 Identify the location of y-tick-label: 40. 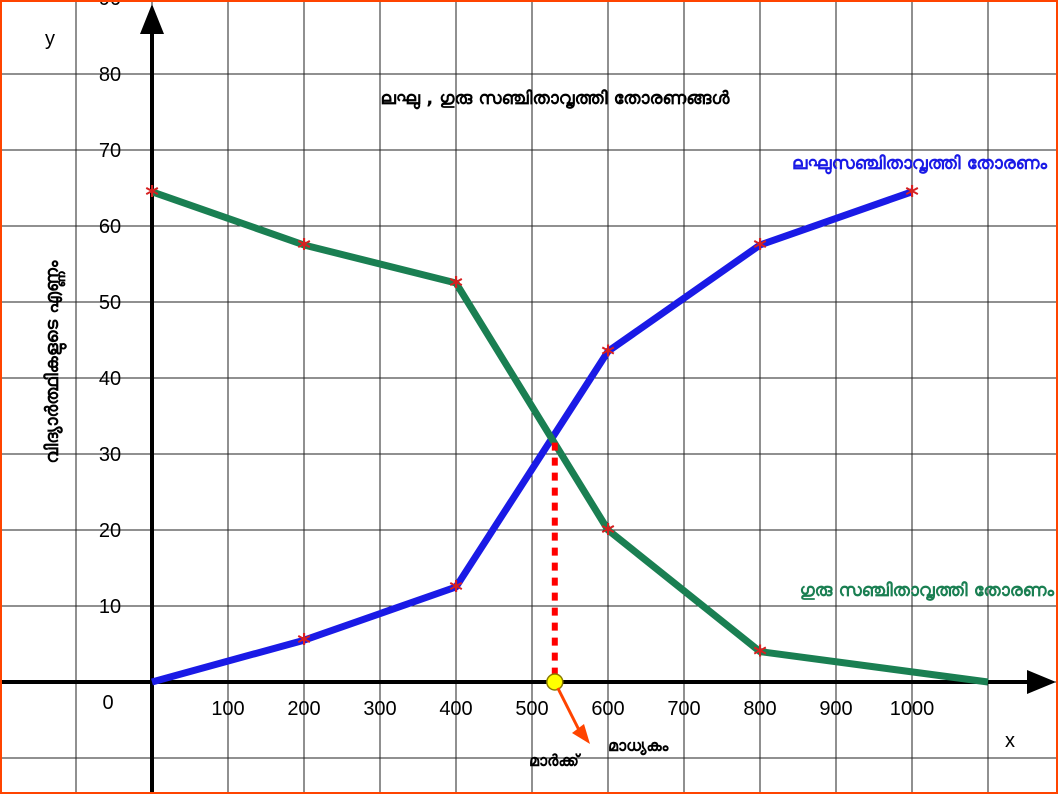
(110, 379).